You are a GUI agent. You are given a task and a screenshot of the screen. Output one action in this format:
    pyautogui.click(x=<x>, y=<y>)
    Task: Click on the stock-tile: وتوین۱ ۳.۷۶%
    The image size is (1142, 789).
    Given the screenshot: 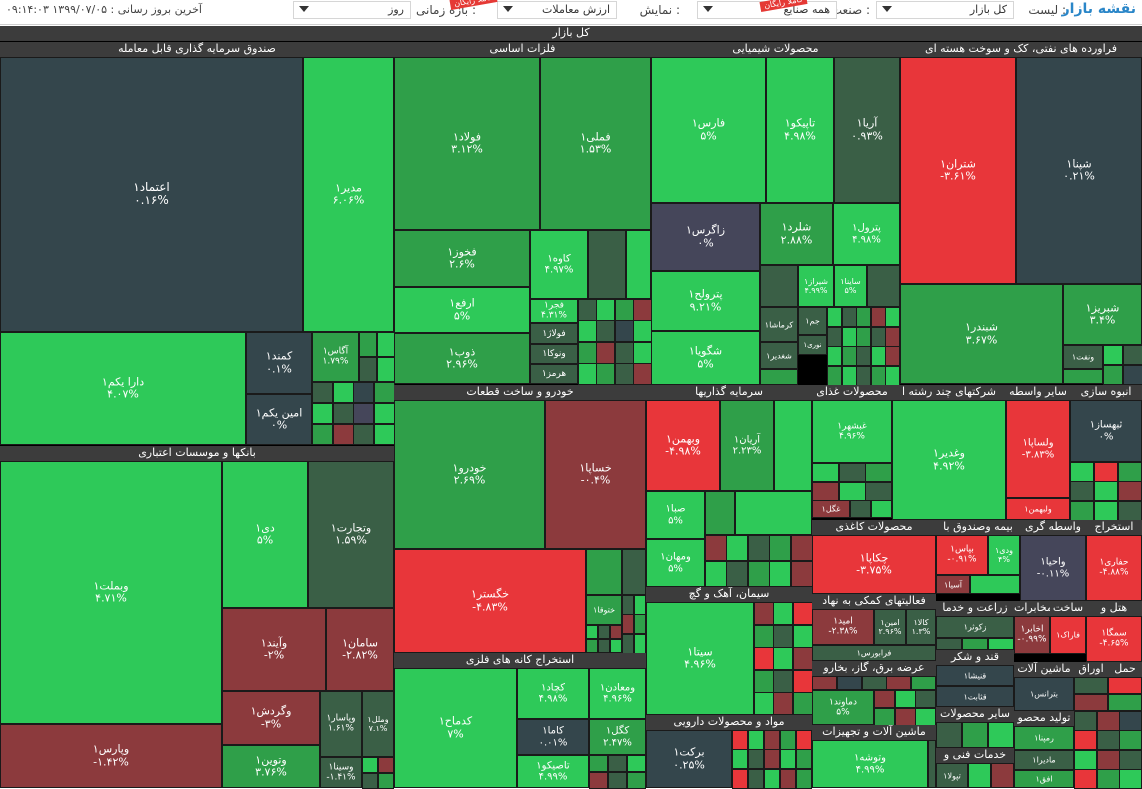 What is the action you would take?
    pyautogui.click(x=271, y=766)
    